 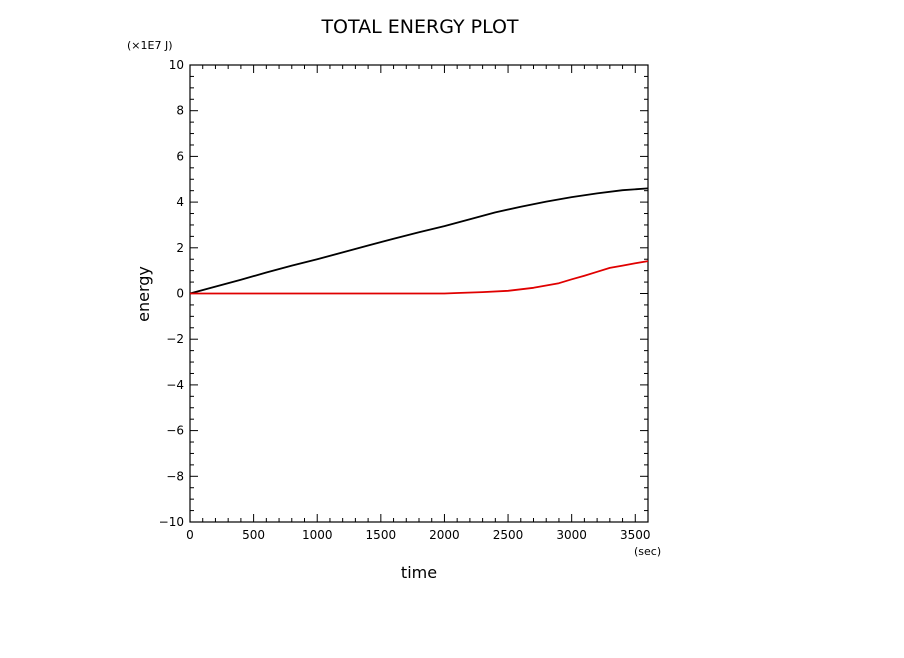 What do you see at coordinates (171, 522) in the screenshot?
I see `y-tick-label: −10` at bounding box center [171, 522].